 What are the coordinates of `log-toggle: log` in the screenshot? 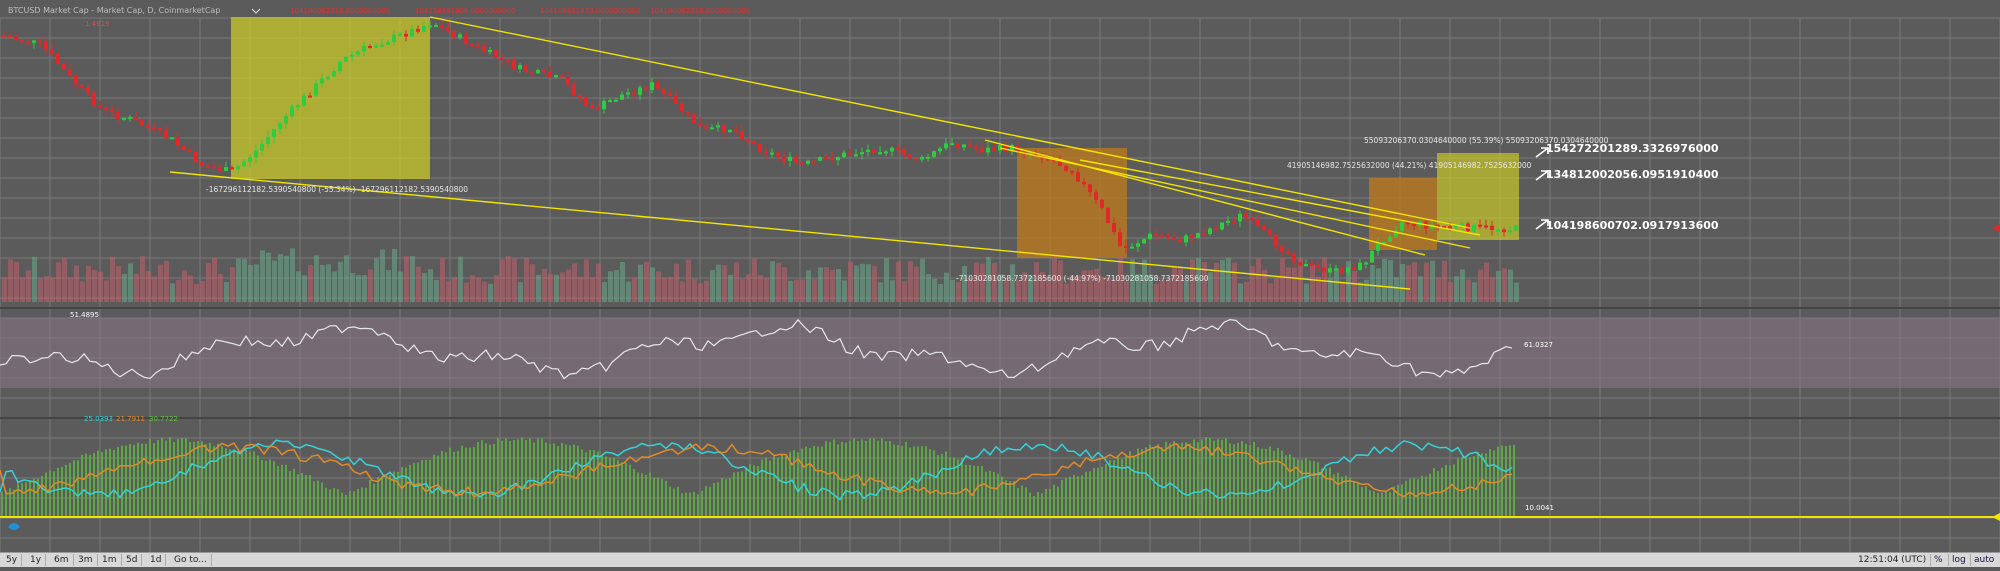 It's located at (1958, 560).